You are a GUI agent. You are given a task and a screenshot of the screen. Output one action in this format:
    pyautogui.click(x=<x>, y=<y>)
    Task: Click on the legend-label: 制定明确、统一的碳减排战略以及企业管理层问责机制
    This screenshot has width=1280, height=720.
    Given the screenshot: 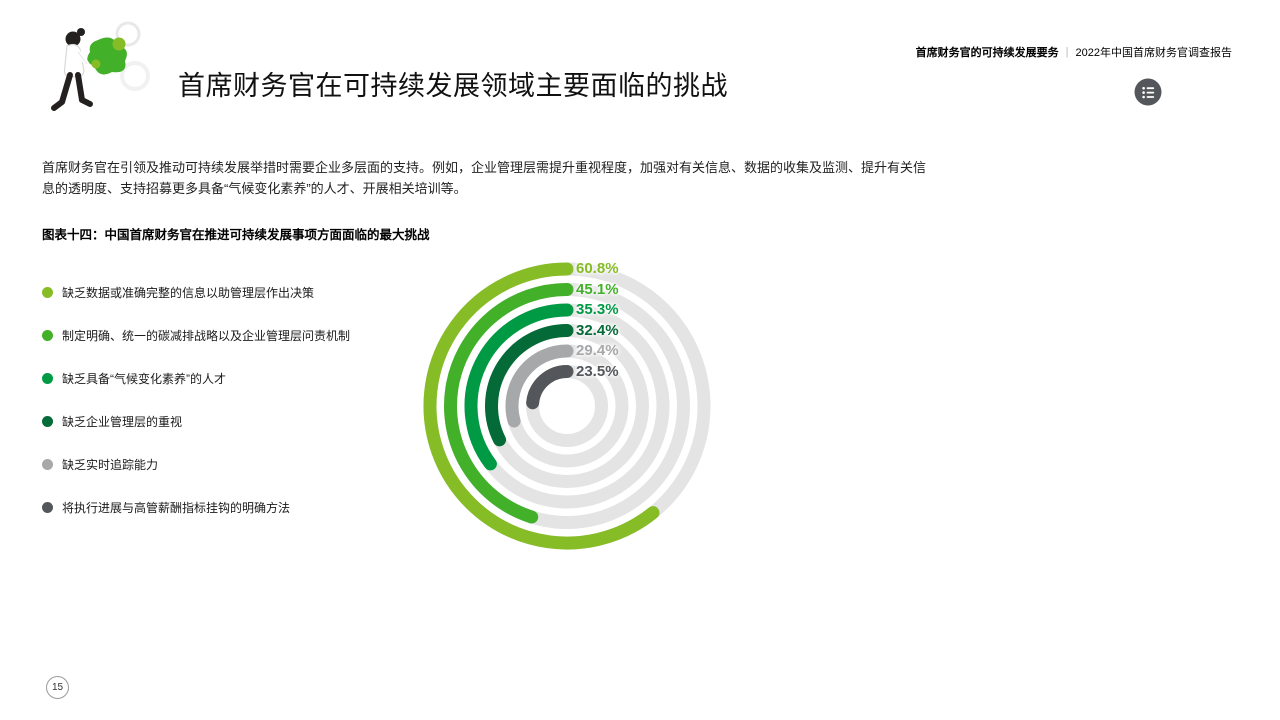 What is the action you would take?
    pyautogui.click(x=206, y=336)
    